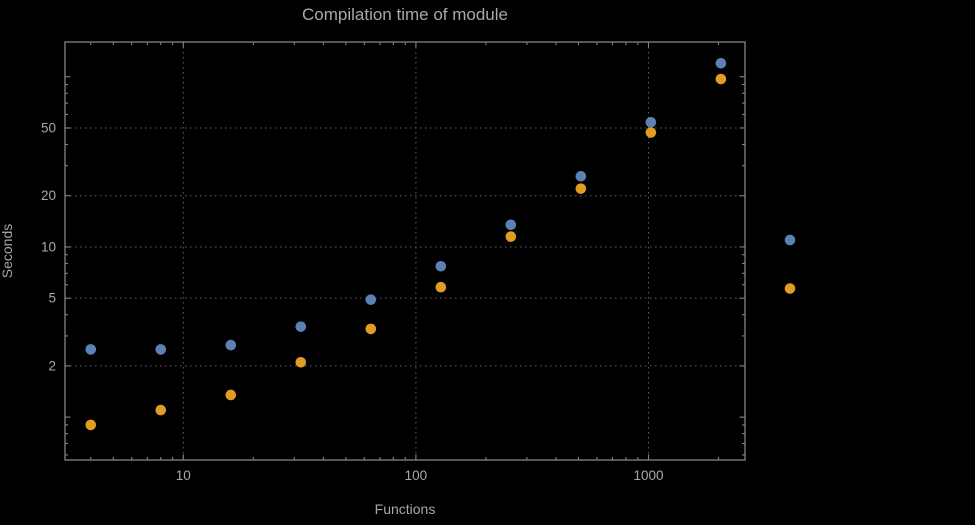 The image size is (975, 525). I want to click on x-tick-label: 100, so click(416, 475).